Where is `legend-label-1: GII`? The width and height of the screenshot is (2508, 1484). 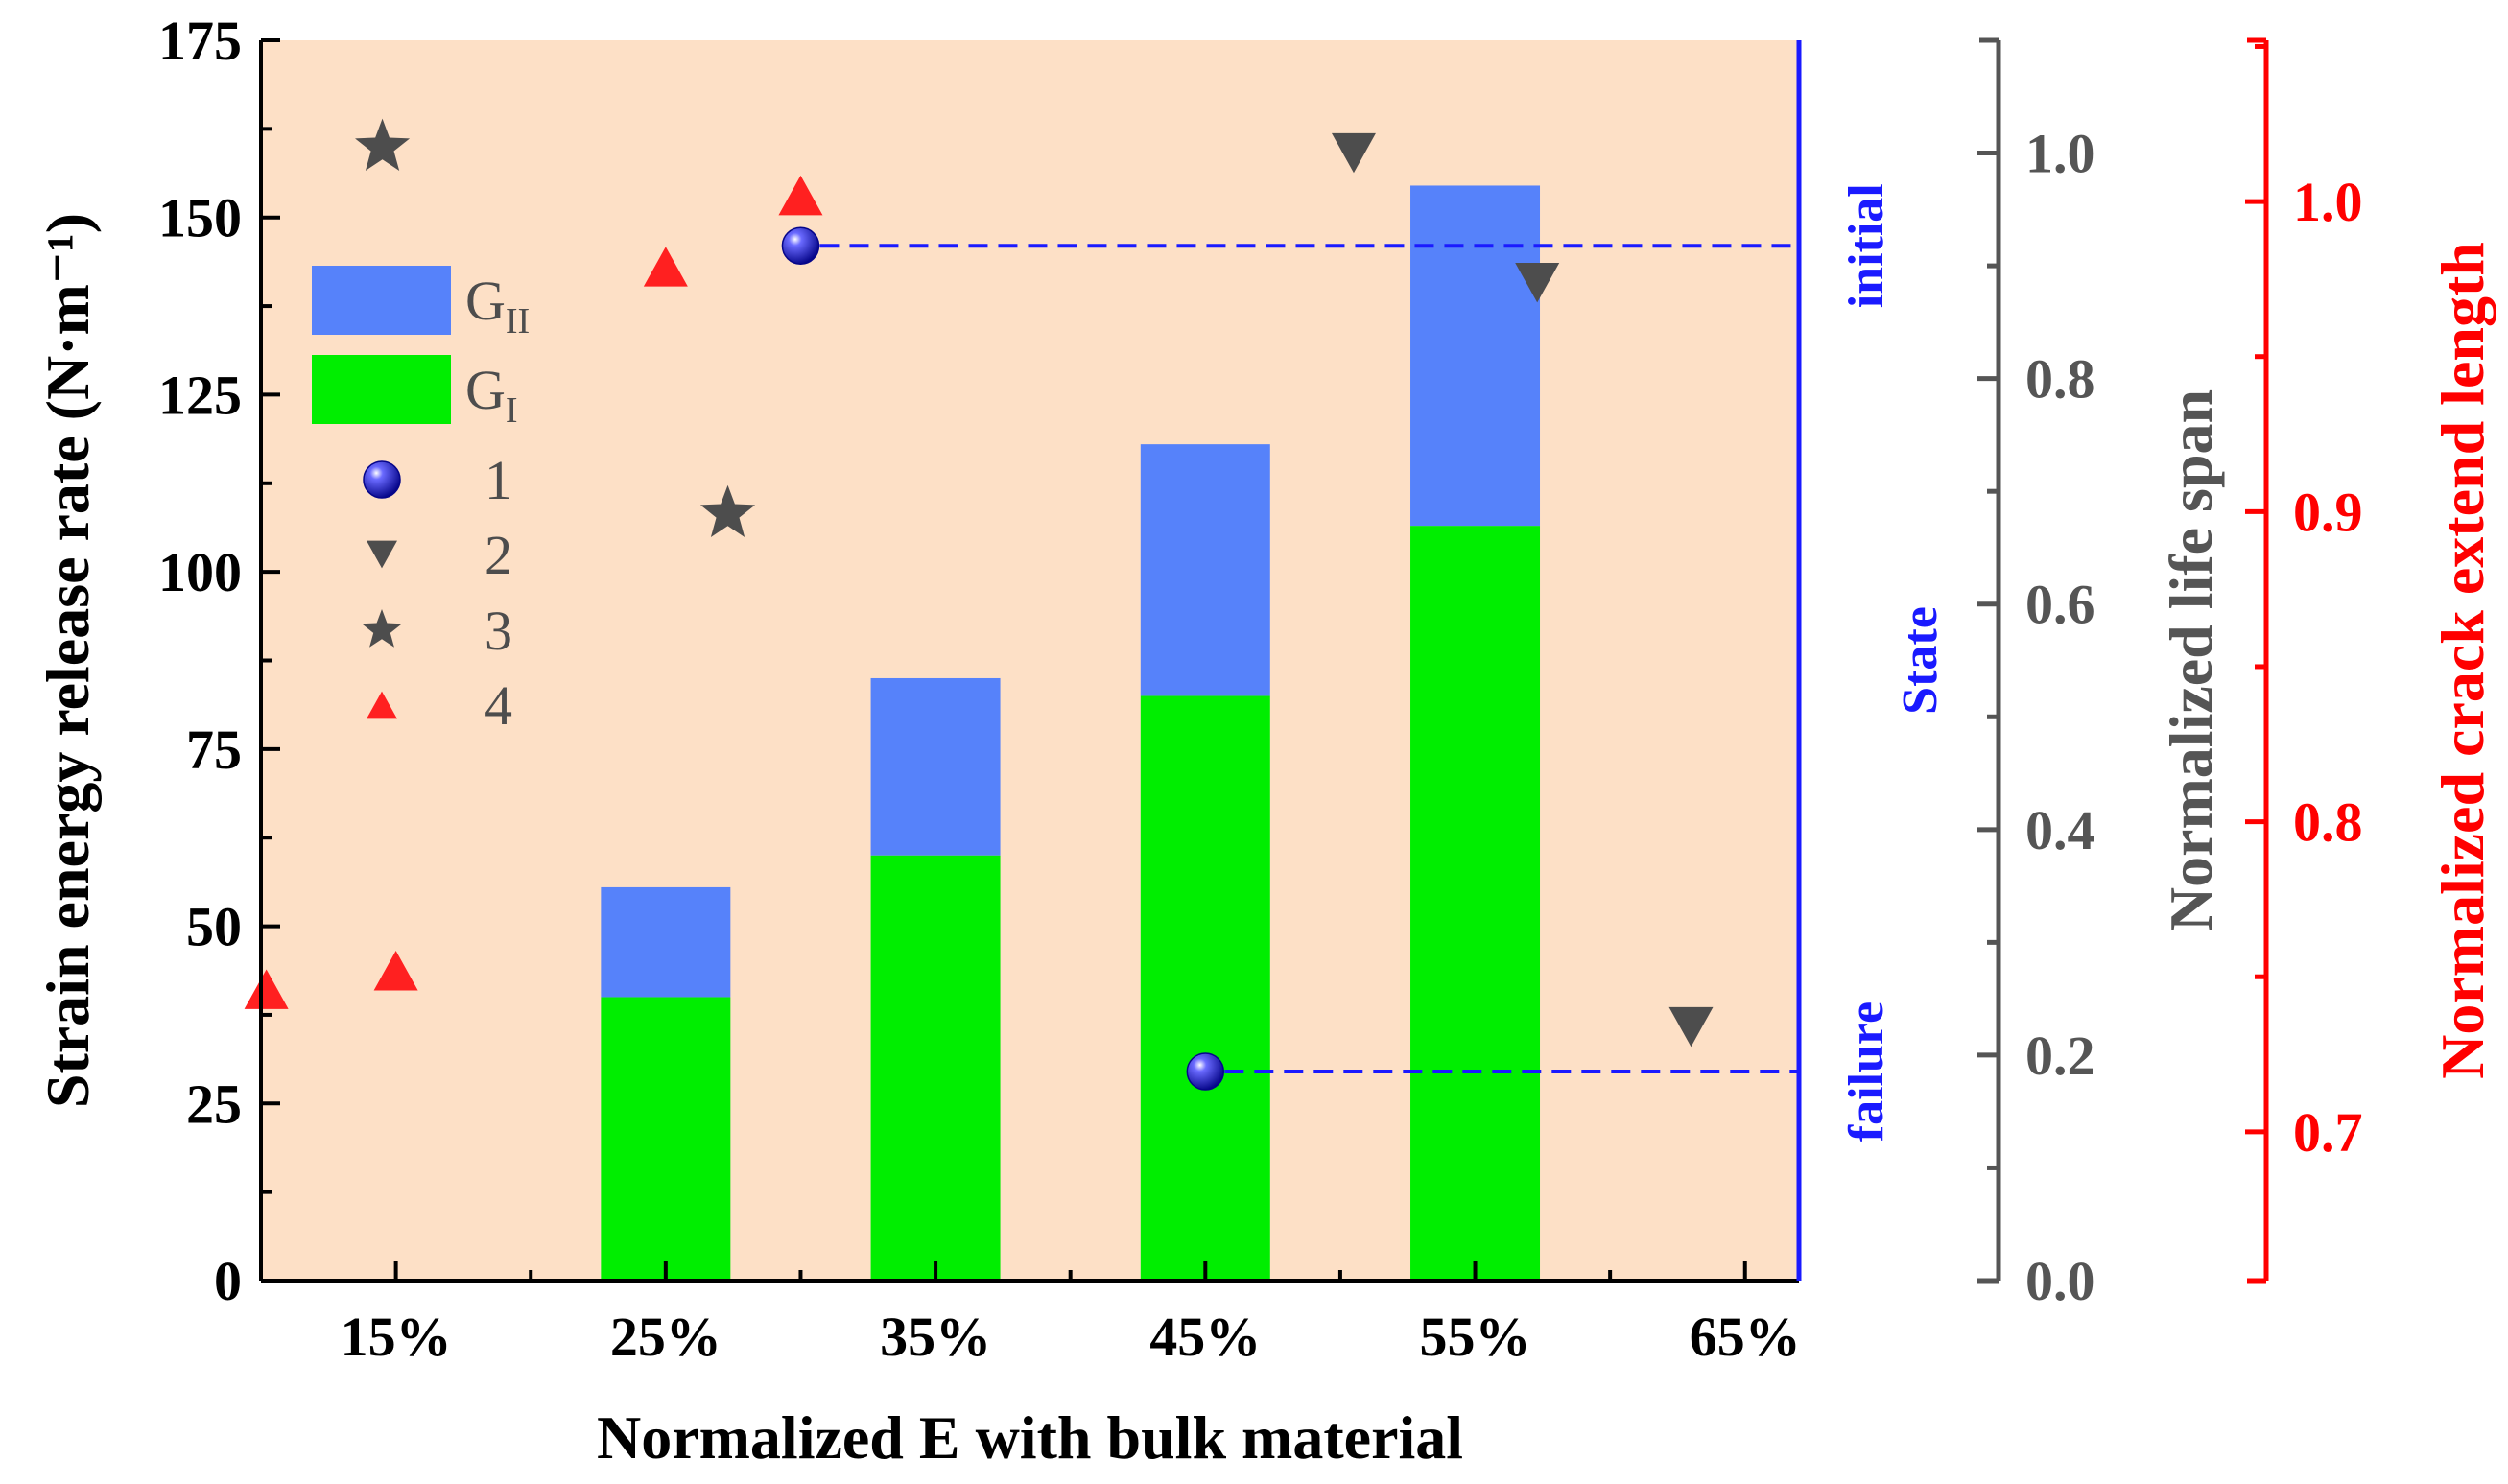 legend-label-1: GII is located at coordinates (497, 306).